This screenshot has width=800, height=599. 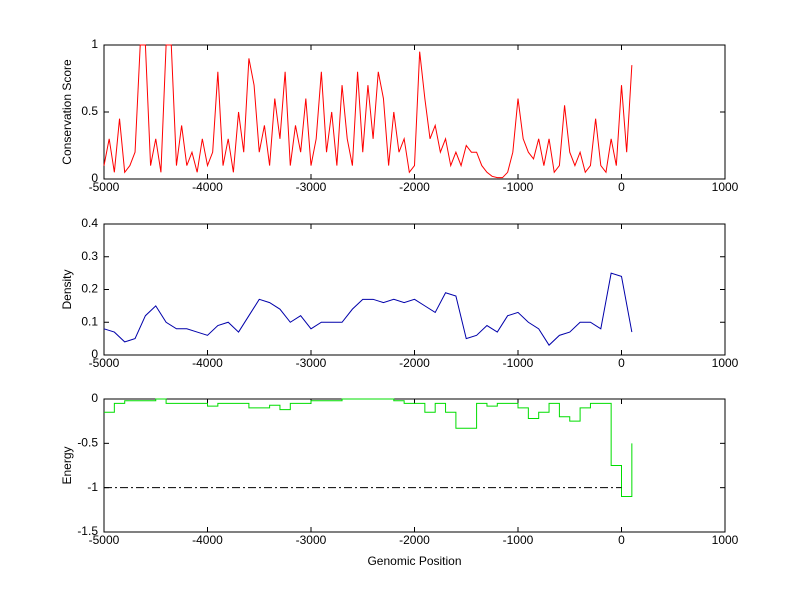 What do you see at coordinates (92, 487) in the screenshot?
I see `y-tick-label: -1` at bounding box center [92, 487].